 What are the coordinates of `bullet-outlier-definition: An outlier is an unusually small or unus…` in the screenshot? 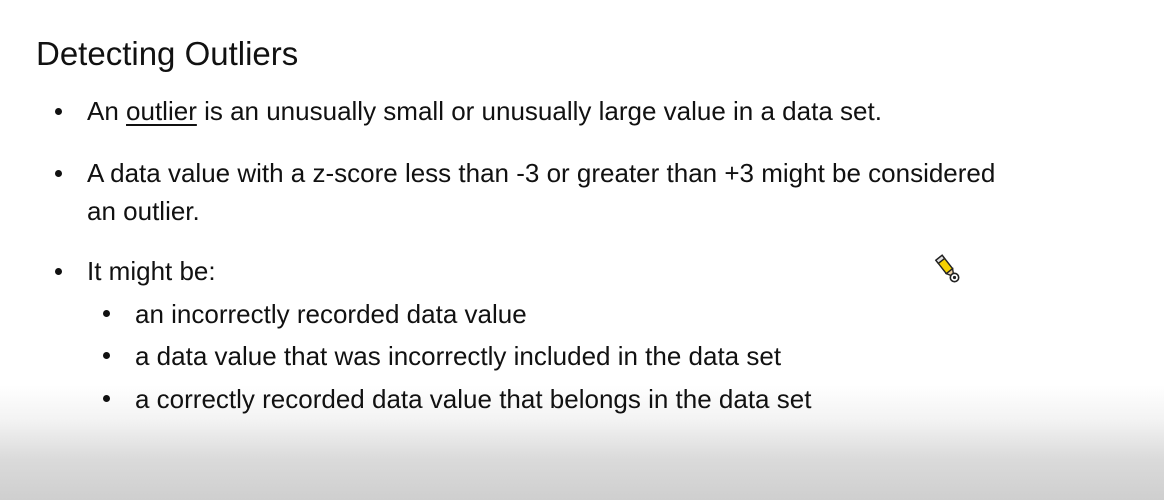 It's located at (484, 111).